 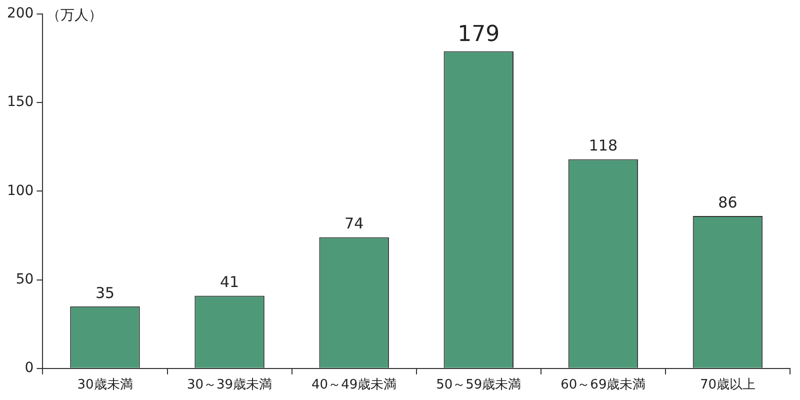 I want to click on x-tick-label: 70歳以上, so click(x=728, y=385).